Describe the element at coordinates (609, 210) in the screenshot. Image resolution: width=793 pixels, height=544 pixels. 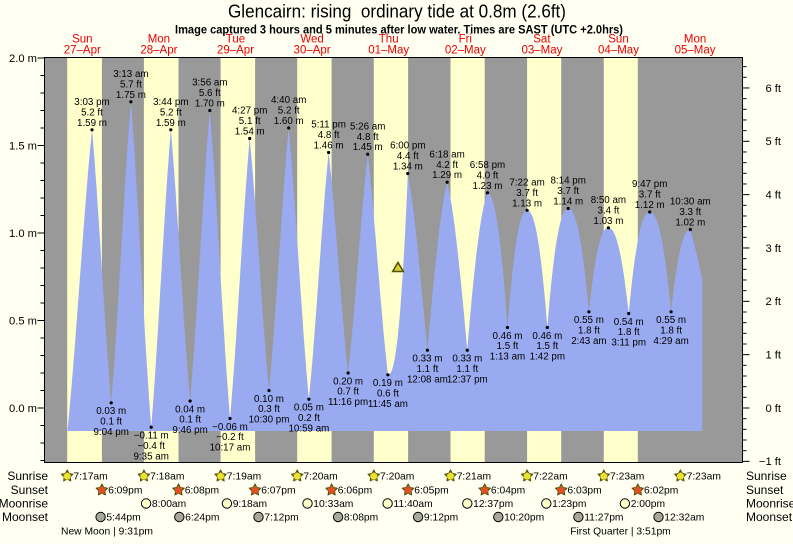
I see `svg-text: 3.4 ft` at that location.